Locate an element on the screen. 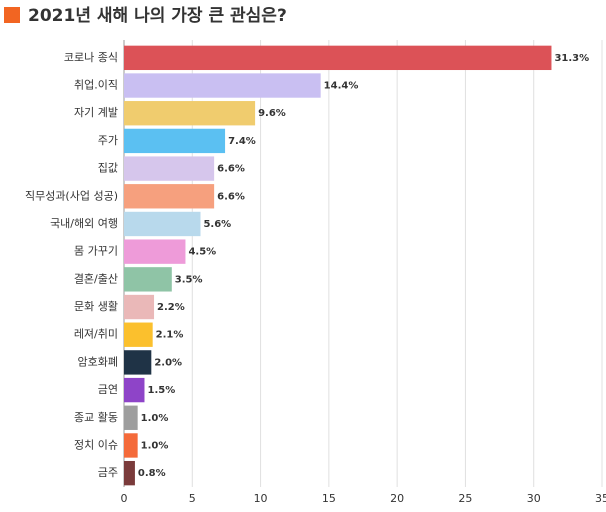  y-tick-label: 코로나 종식 is located at coordinates (91, 57).